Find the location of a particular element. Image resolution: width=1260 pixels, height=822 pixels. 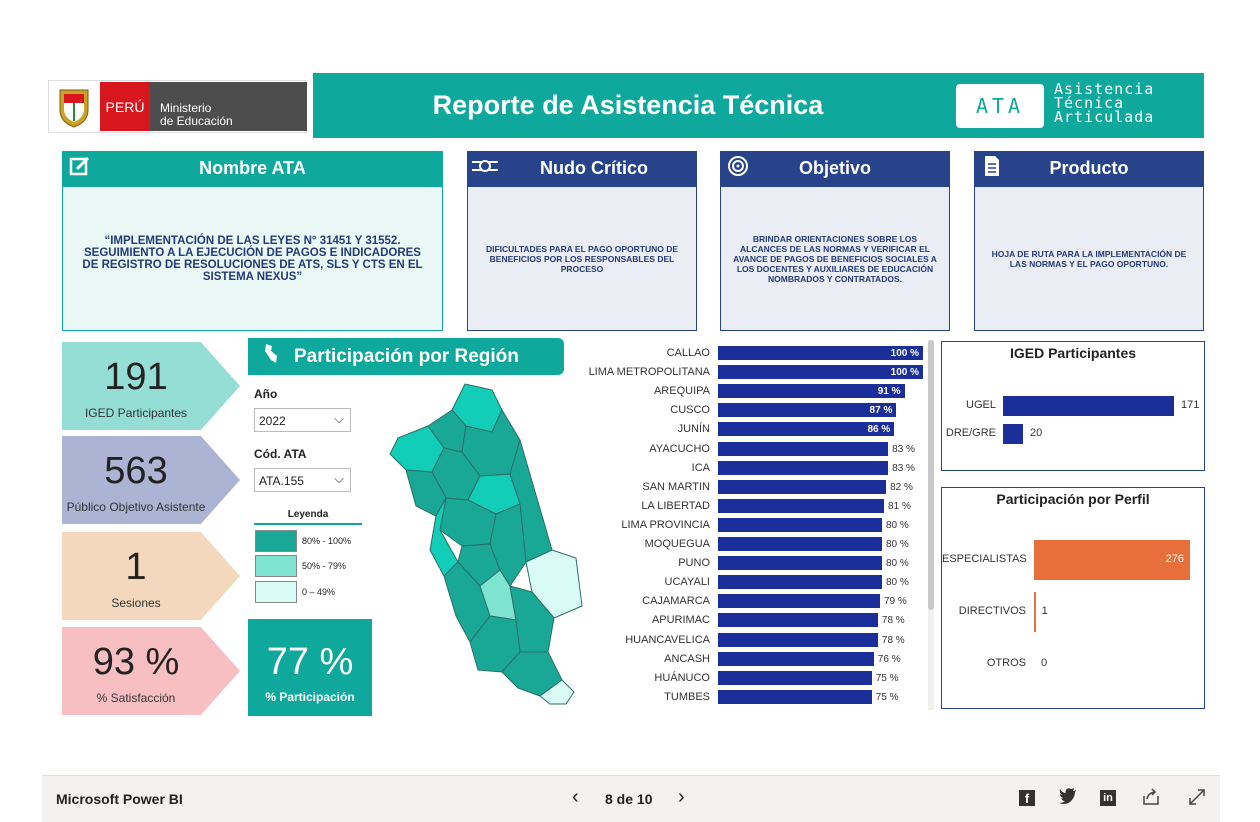

region-bar-label: LIMA PROVINCIA is located at coordinates (665, 524).